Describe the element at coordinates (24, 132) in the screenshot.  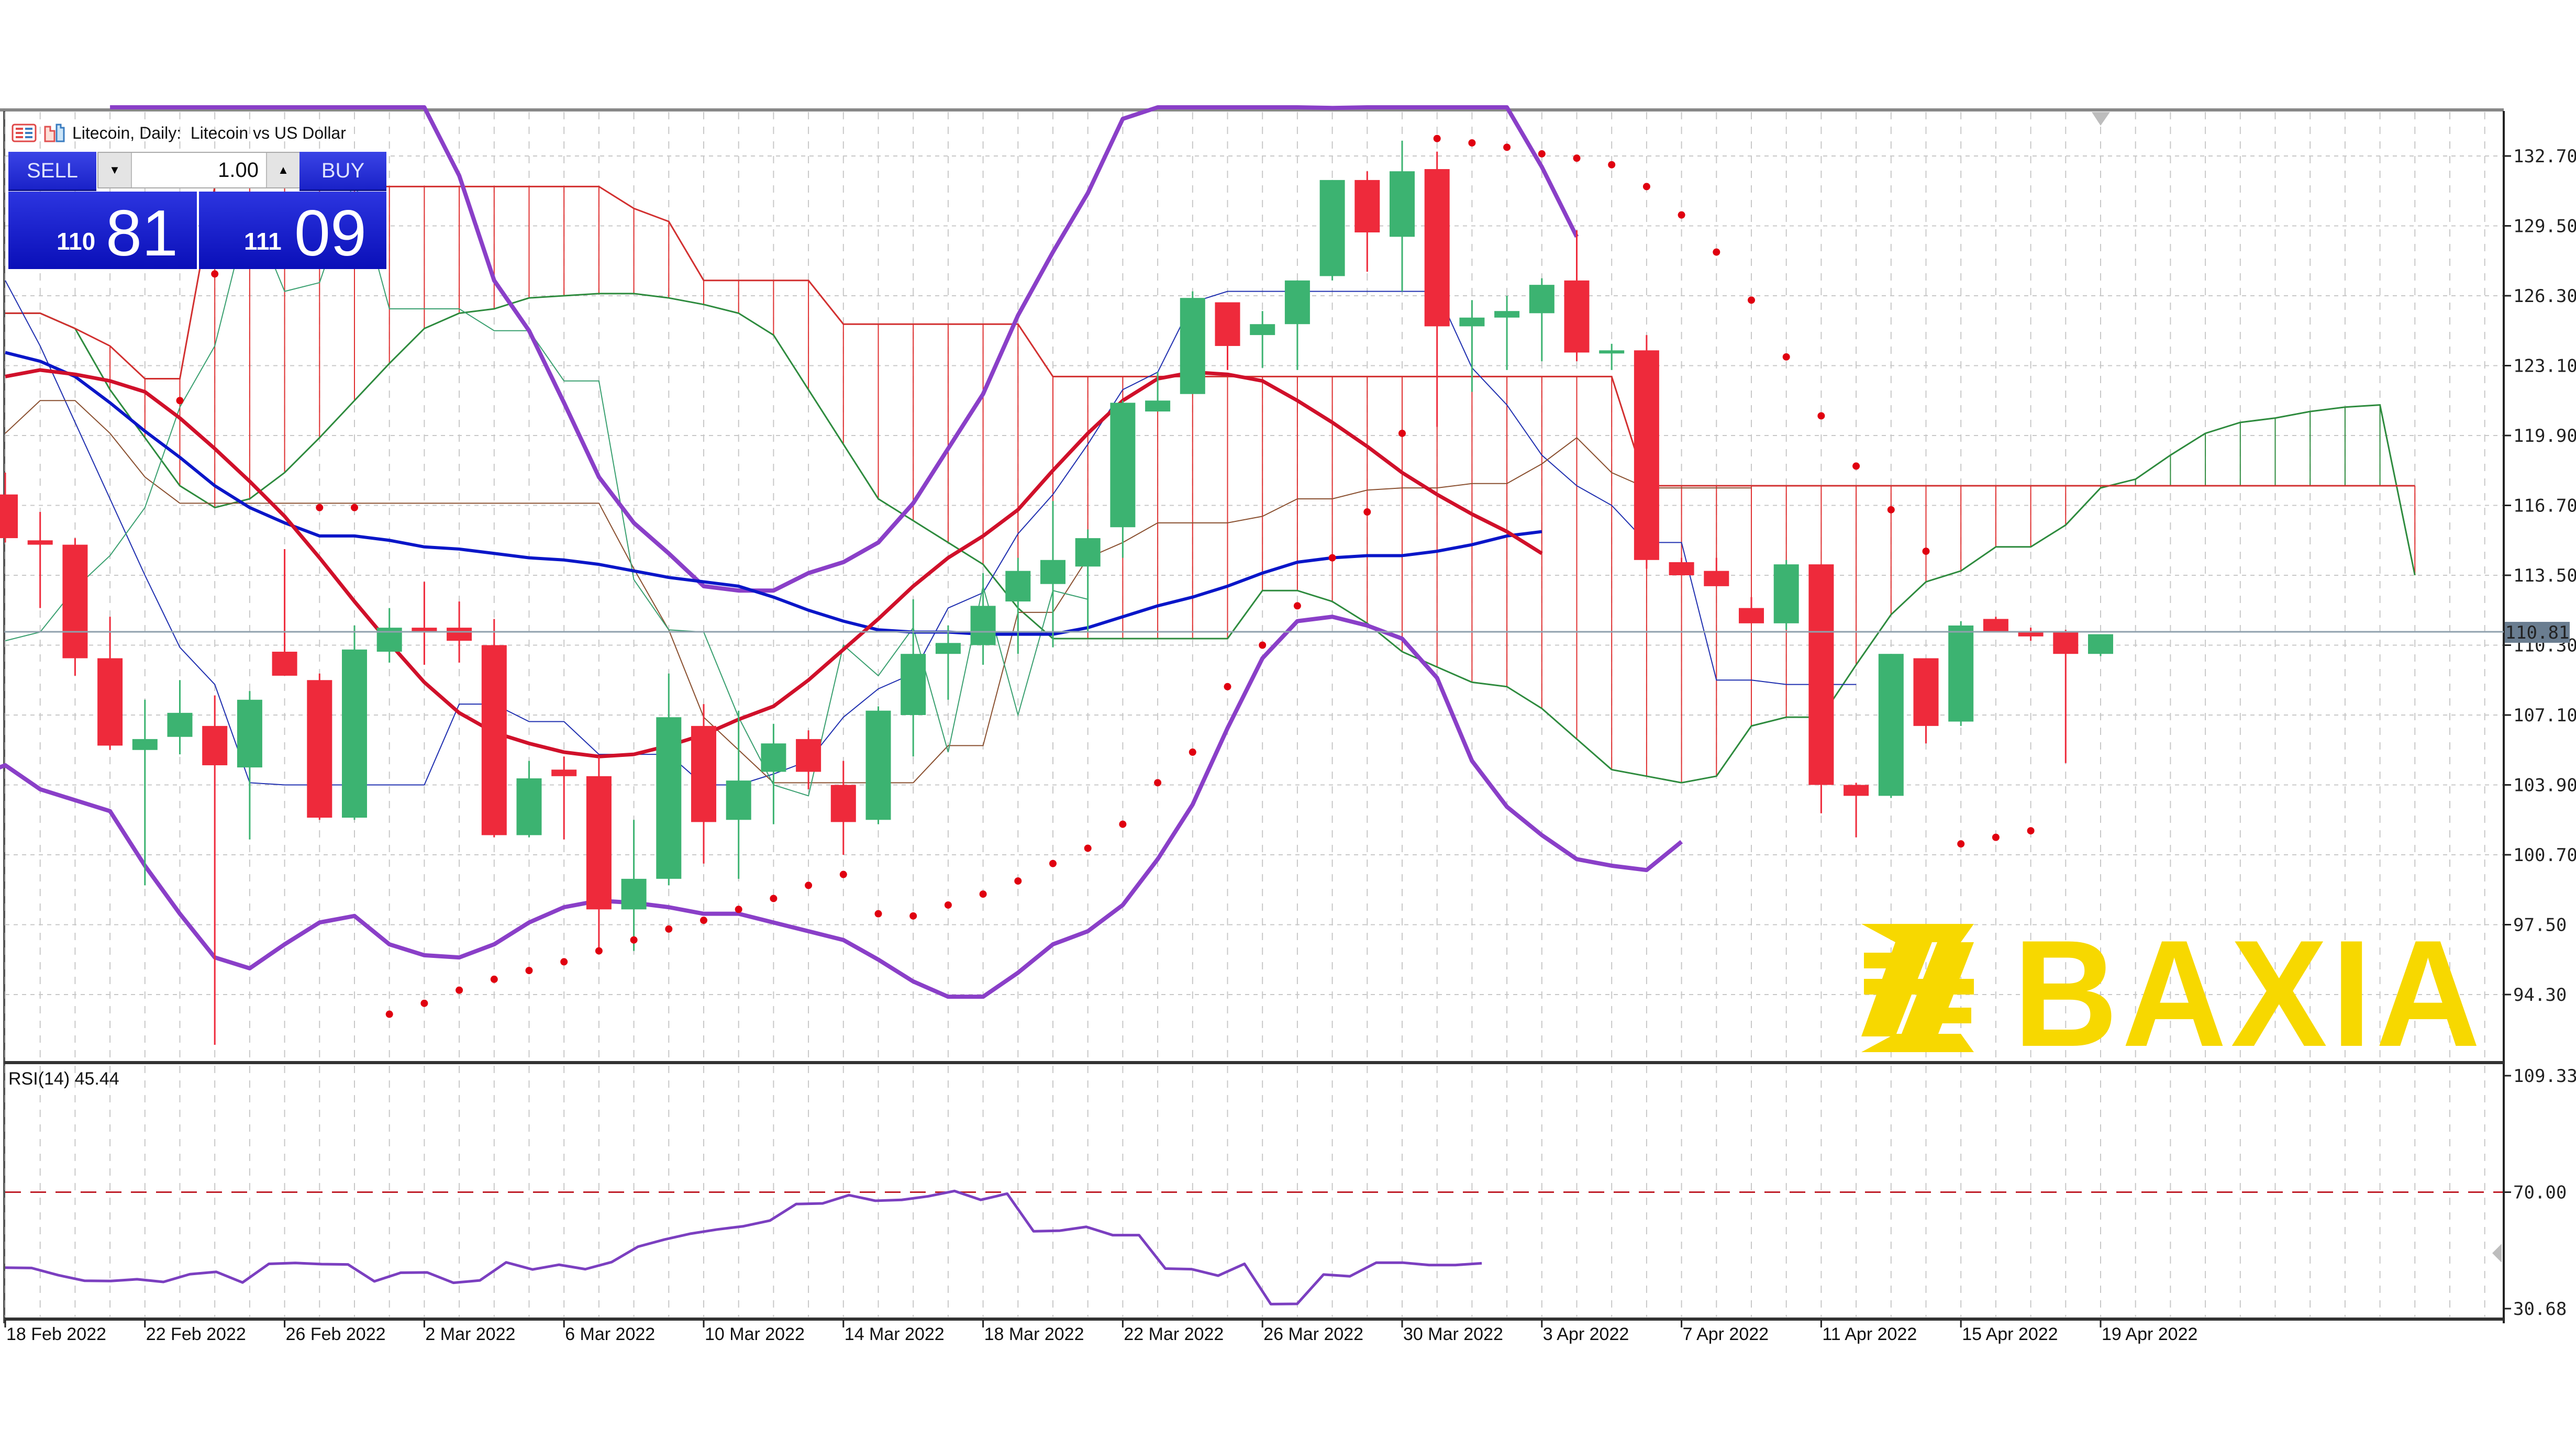
I see `trade-panel-toggle-icon` at that location.